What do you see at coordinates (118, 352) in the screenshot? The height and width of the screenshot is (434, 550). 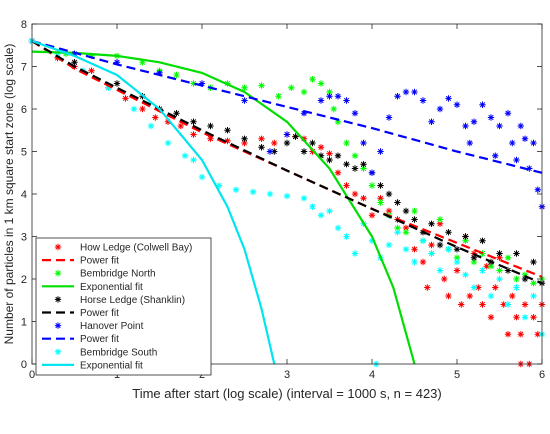 I see `legend-label: Bembridge South` at bounding box center [118, 352].